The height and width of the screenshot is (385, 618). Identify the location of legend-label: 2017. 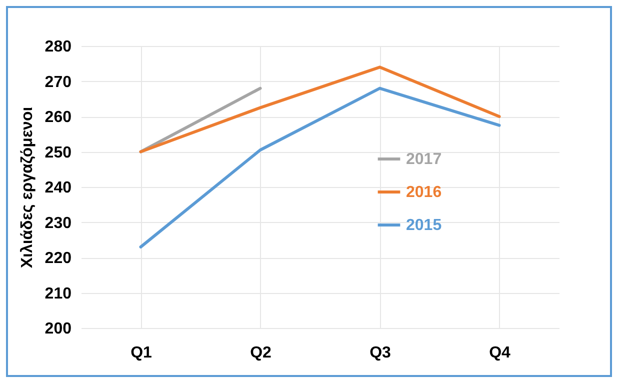
(424, 159).